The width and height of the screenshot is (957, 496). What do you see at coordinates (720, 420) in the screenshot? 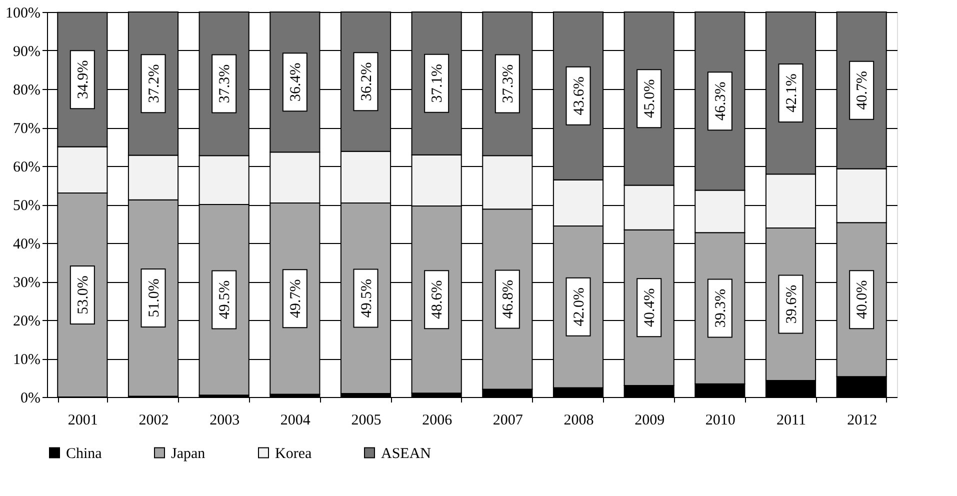
I see `x-tick-label: 2010` at bounding box center [720, 420].